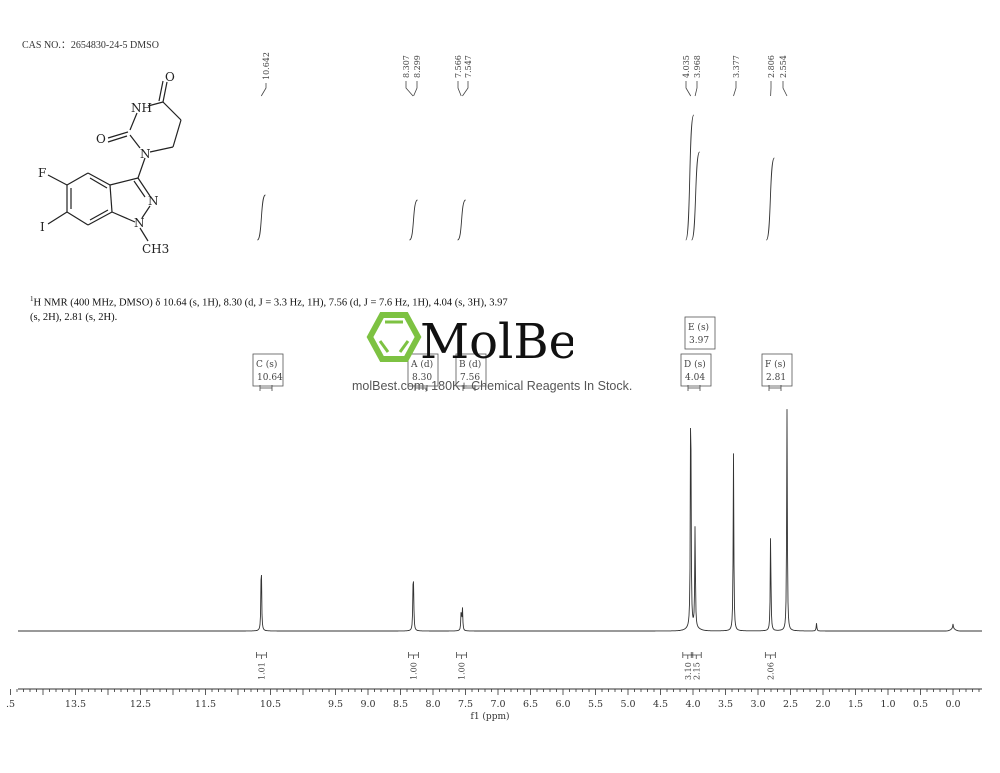 The image size is (1000, 773). What do you see at coordinates (783, 66) in the screenshot?
I see `peak-label: 2.554` at bounding box center [783, 66].